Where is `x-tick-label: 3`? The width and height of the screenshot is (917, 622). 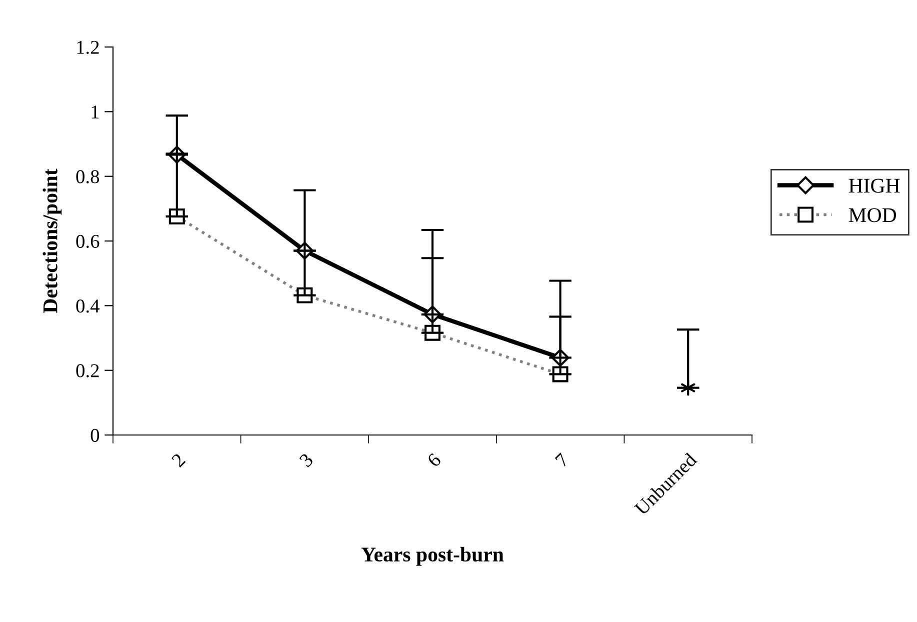 x-tick-label: 3 is located at coordinates (306, 460).